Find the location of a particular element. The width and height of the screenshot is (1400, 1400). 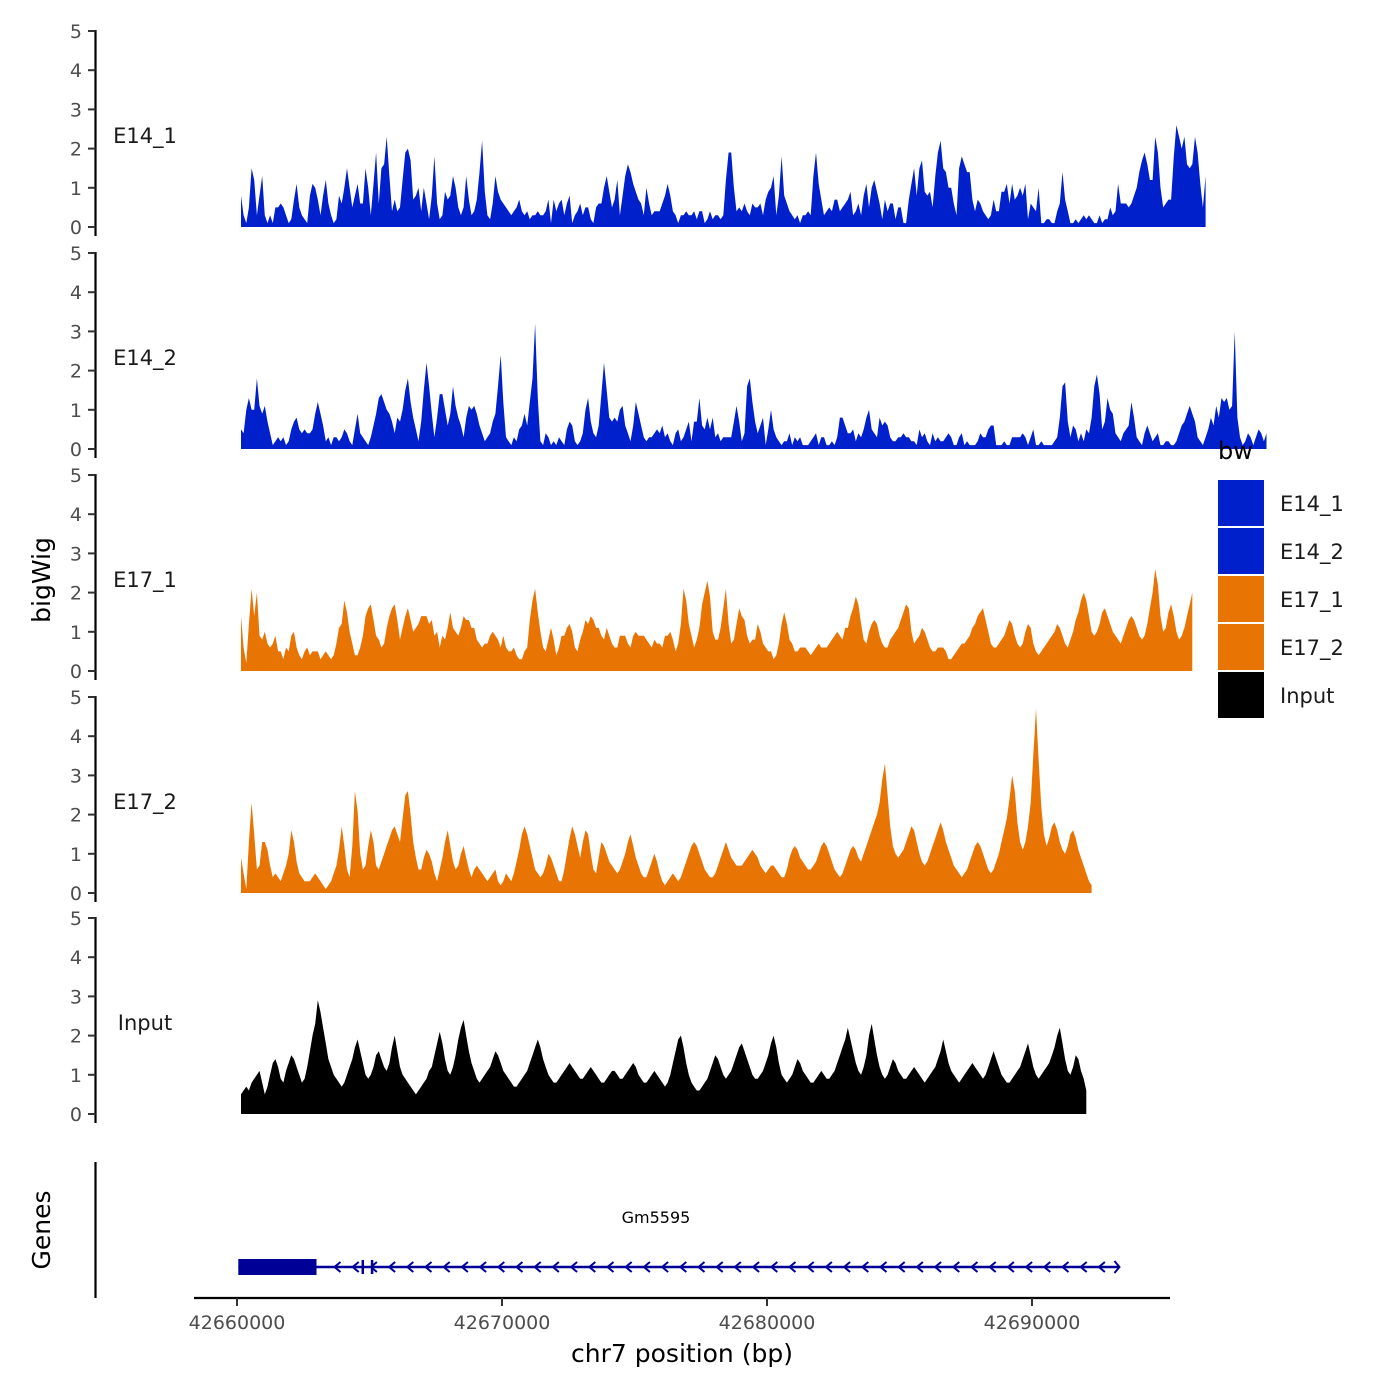

y-axis-title-group: bigWig is located at coordinates (41, 580).